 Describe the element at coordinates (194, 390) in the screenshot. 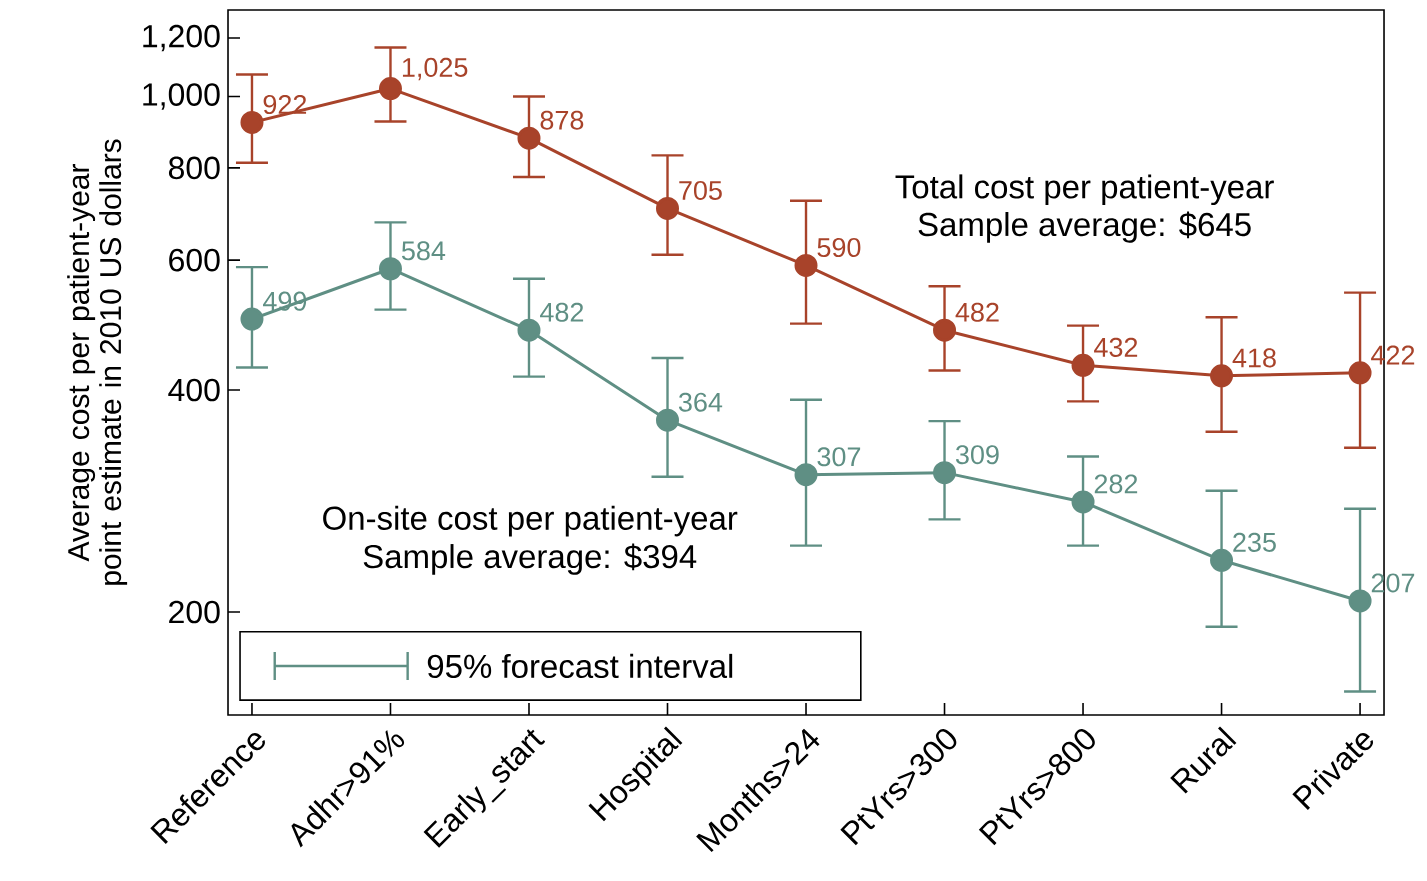

I see `y-tick-label: 400` at that location.